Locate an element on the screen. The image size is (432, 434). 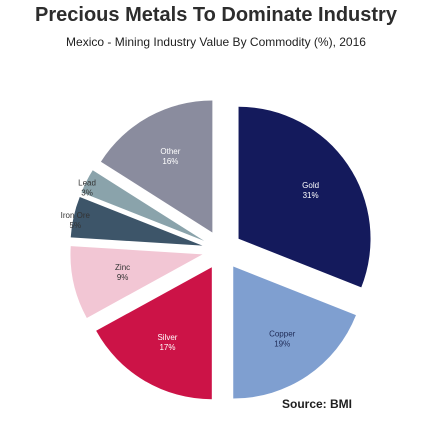
slice-label-name: Zinc is located at coordinates (122, 267).